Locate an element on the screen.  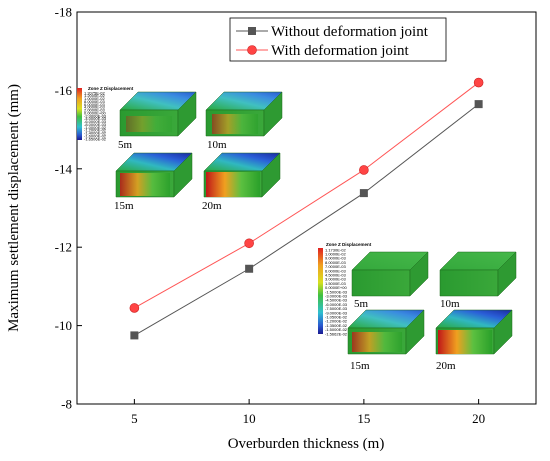
scale-label: -1.6506E-02 is located at coordinates (95, 138).